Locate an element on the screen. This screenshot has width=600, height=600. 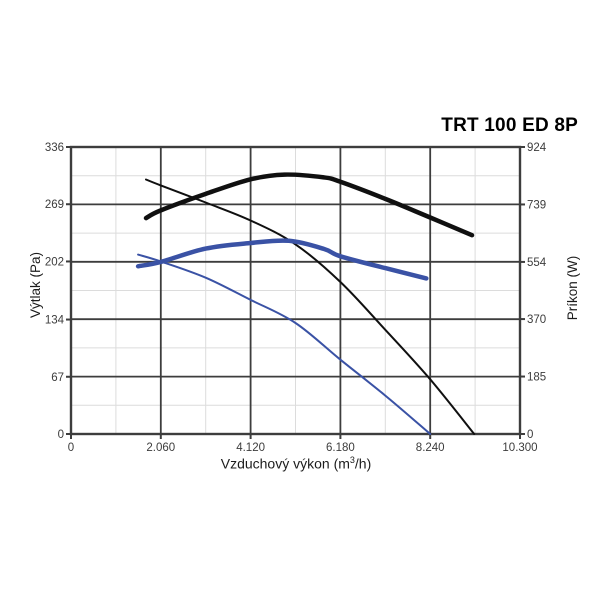
y-axis-left-tick-label: 269 is located at coordinates (54, 205).